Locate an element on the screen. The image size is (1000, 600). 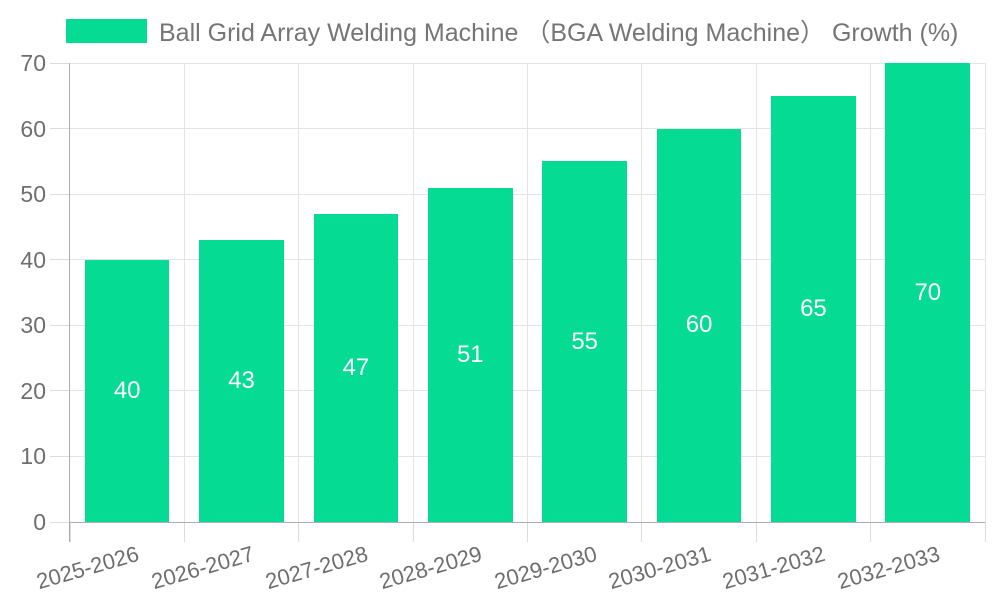
bar-value-label: 70 is located at coordinates (928, 292).